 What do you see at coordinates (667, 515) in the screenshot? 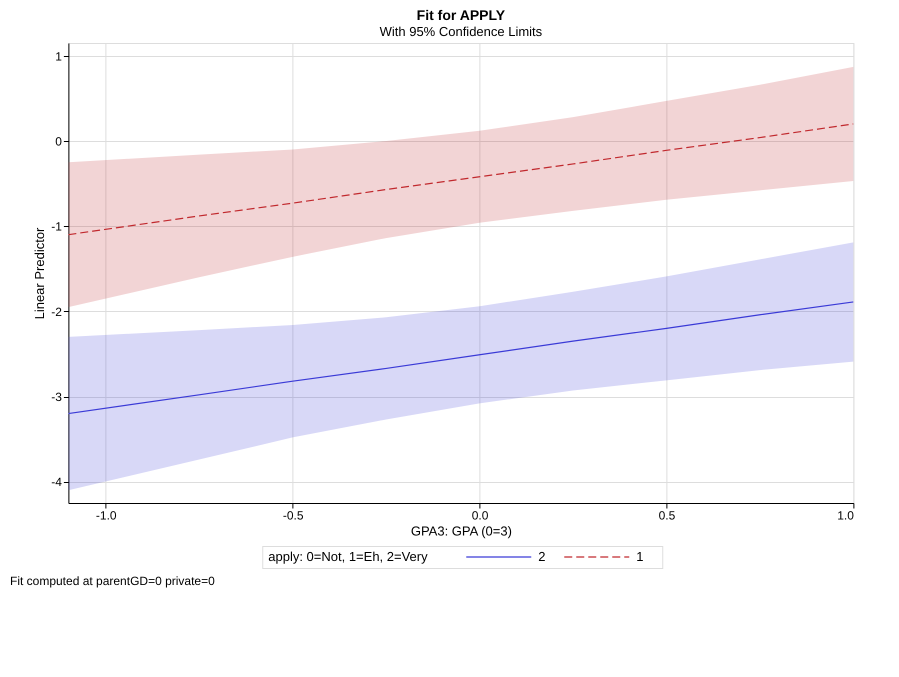
I see `x-tick-label: 0.5` at bounding box center [667, 515].